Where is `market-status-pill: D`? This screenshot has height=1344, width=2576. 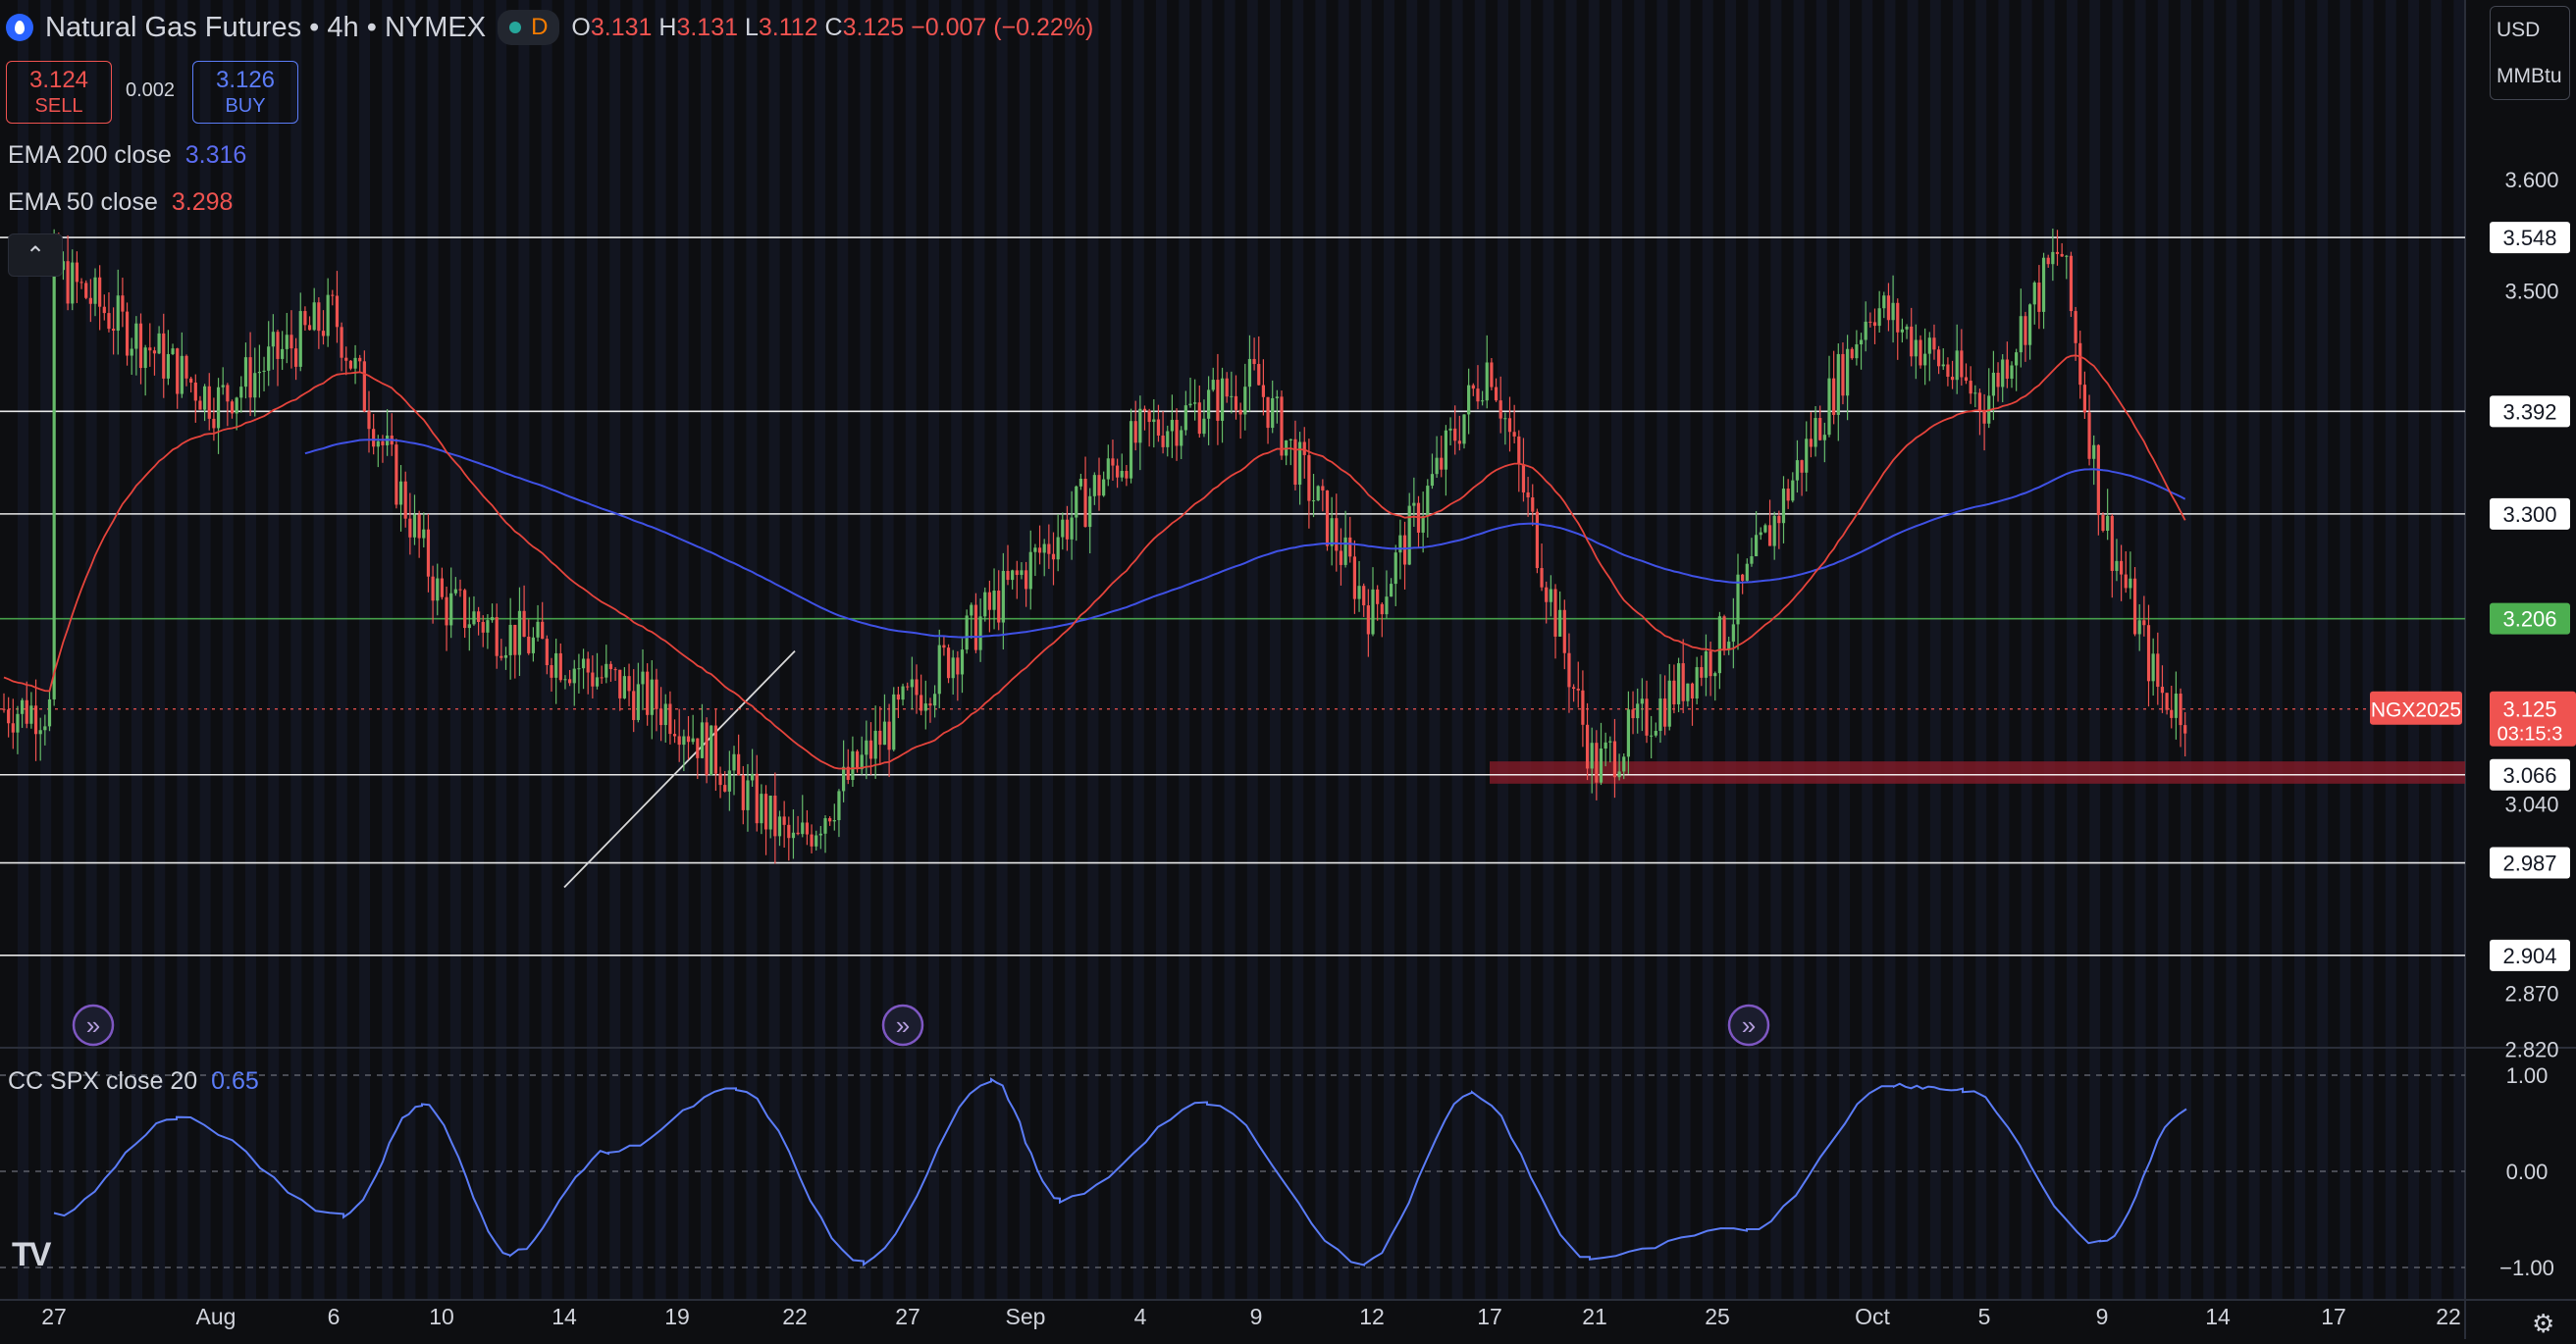
market-status-pill: D is located at coordinates (529, 27).